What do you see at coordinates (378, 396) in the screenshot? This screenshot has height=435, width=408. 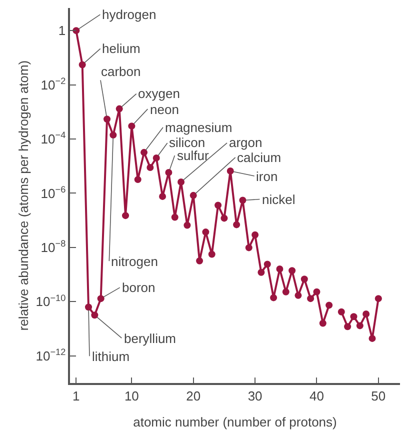 I see `x-tick-label: 50` at bounding box center [378, 396].